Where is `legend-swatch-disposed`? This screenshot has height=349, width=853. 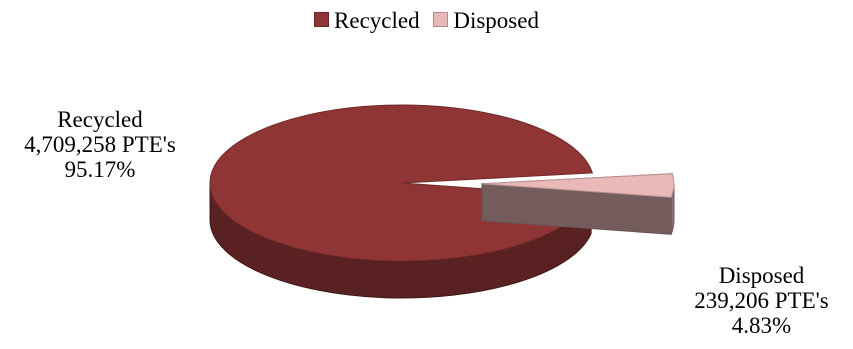
legend-swatch-disposed is located at coordinates (441, 19).